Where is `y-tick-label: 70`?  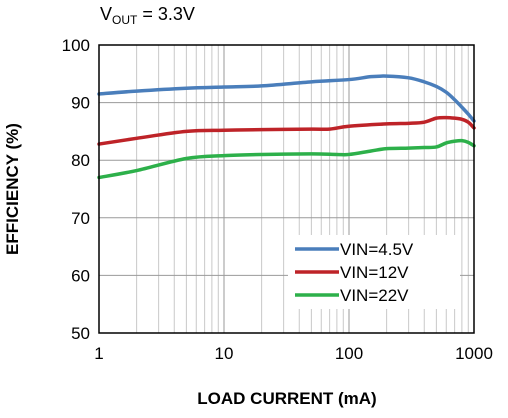 y-tick-label: 70 is located at coordinates (80, 218).